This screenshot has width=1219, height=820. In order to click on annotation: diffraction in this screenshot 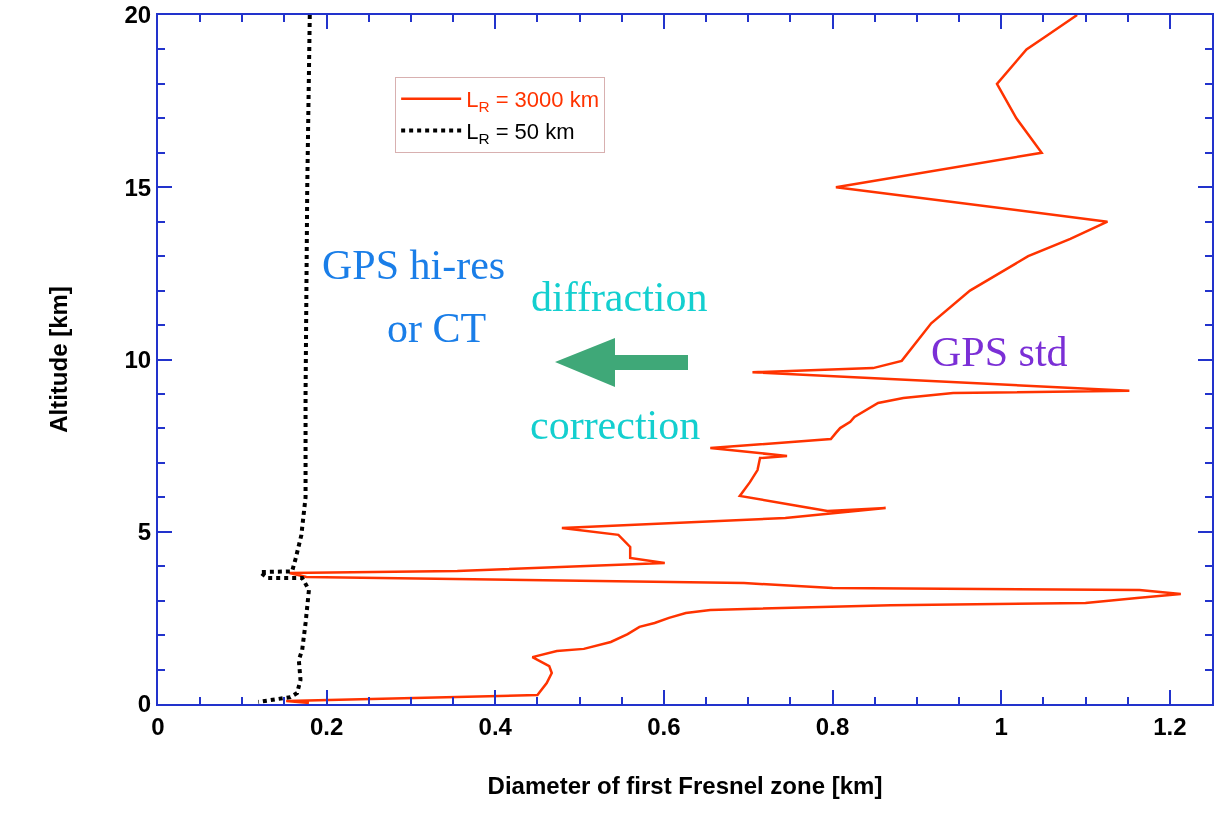, I will do `click(619, 297)`.